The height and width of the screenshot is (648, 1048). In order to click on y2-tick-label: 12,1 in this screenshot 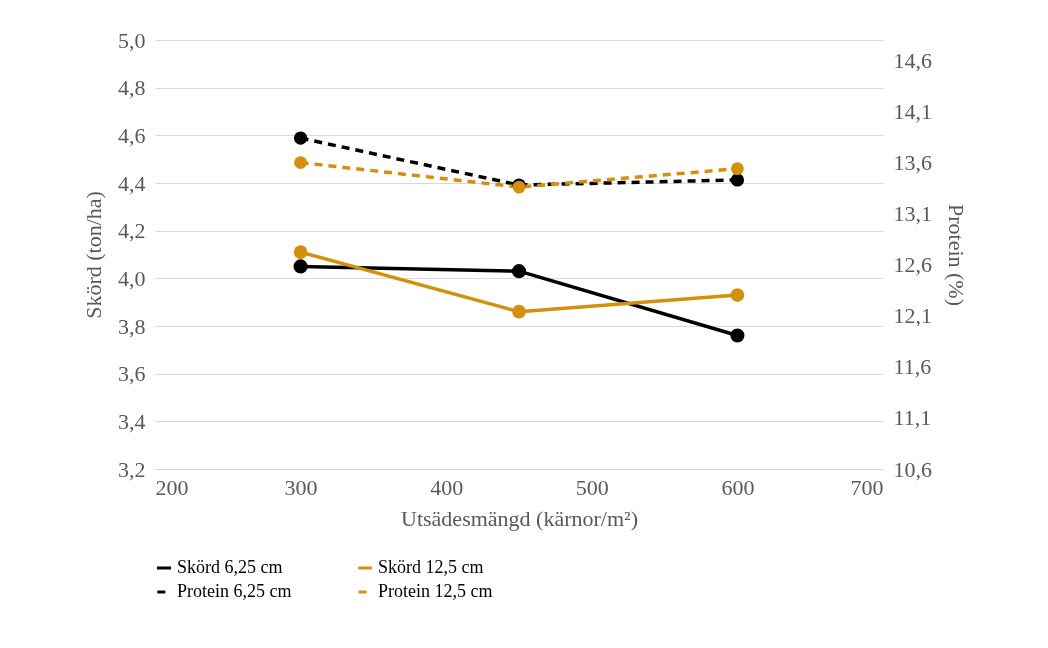, I will do `click(912, 316)`.